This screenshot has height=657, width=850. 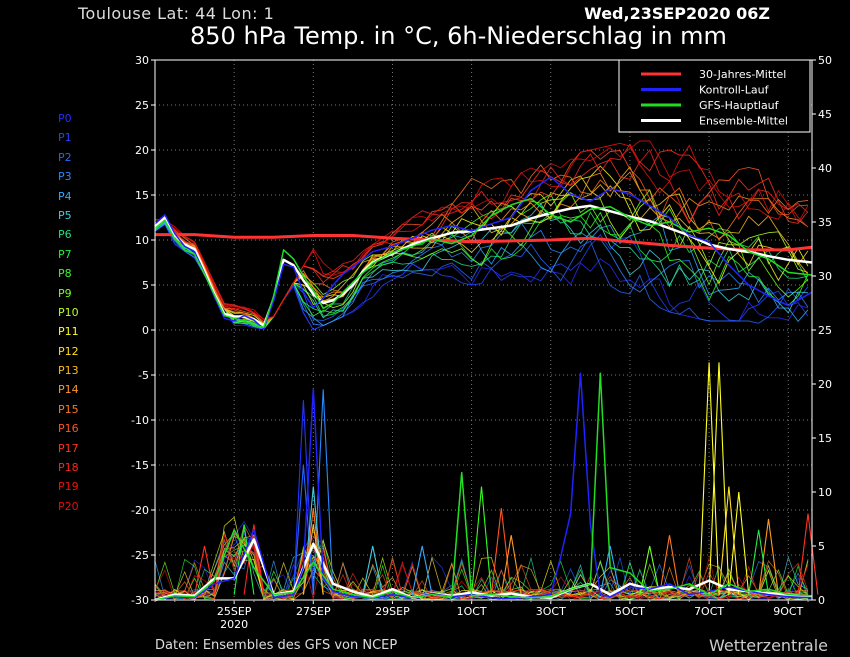 I want to click on legend-label: 30-Jahres-Mittel, so click(x=742, y=74).